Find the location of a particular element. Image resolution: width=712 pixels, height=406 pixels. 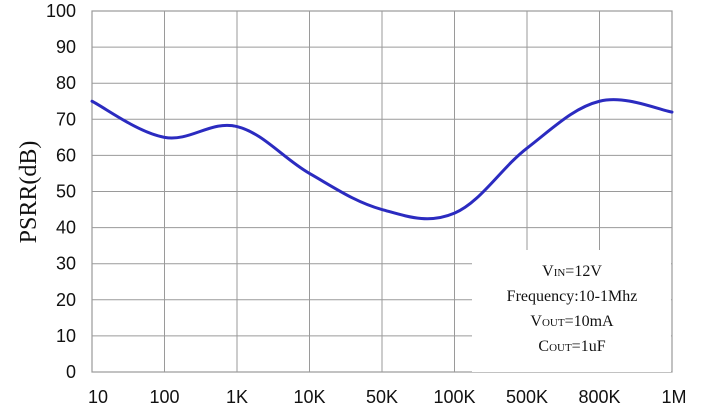

y-tick-label: 90 is located at coordinates (66, 47).